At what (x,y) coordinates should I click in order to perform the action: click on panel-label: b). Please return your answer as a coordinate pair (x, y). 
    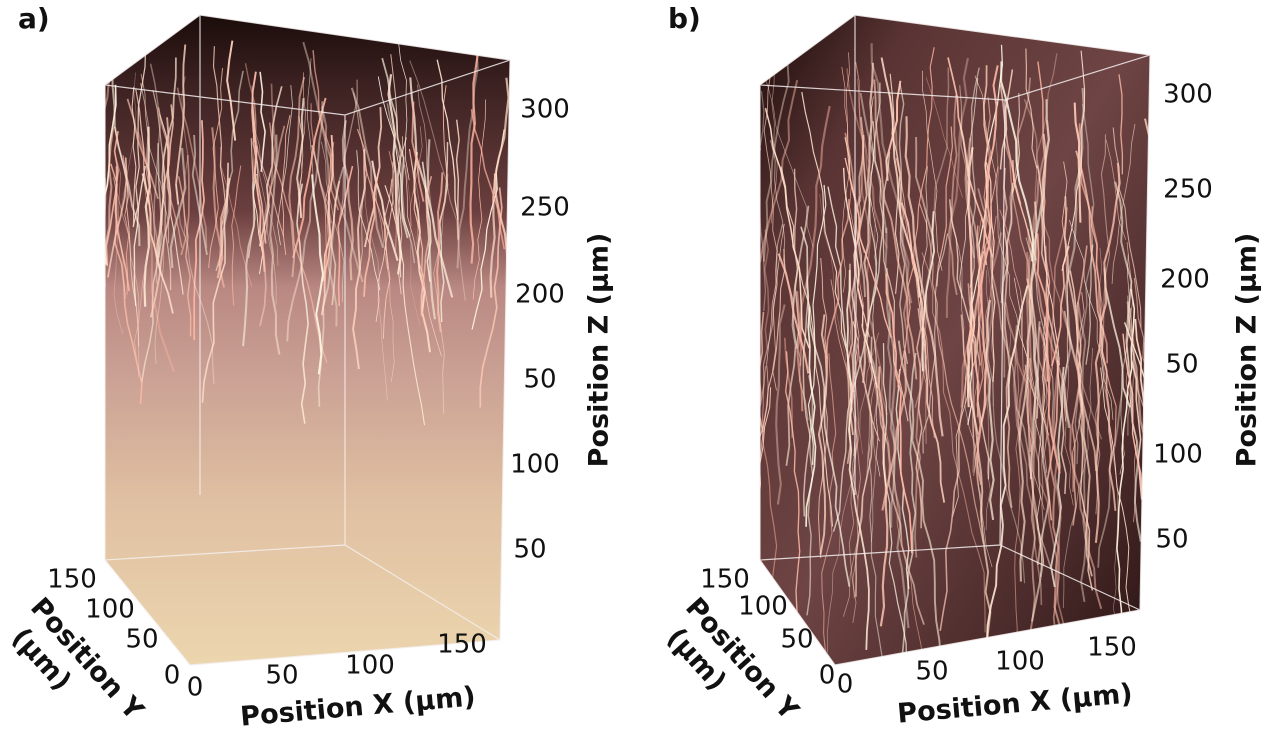
    Looking at the image, I should click on (684, 18).